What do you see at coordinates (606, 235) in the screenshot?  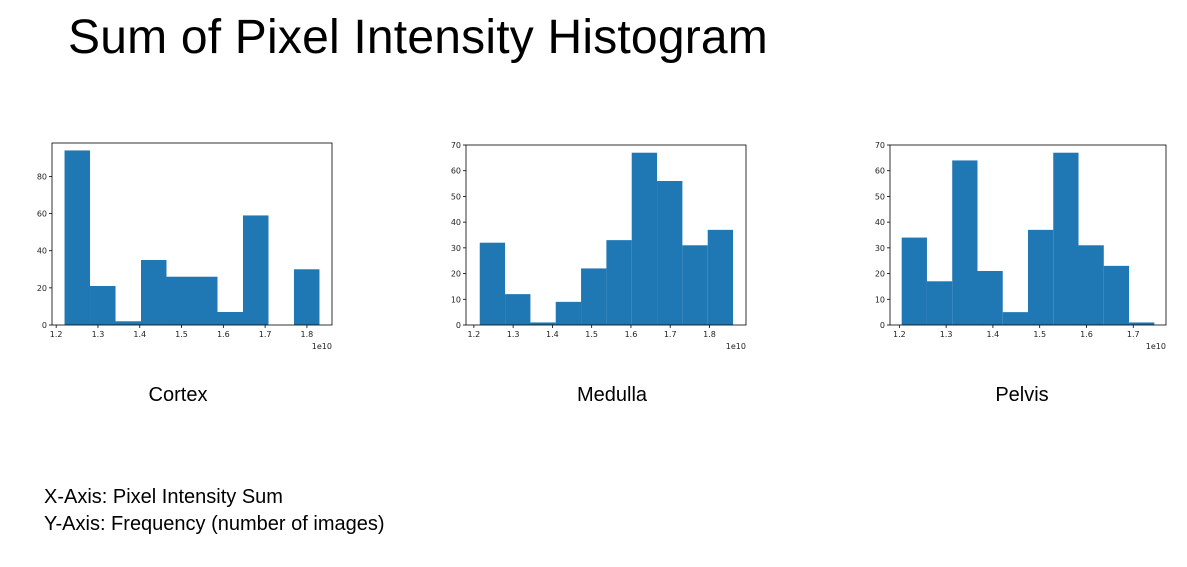 I see `medulla-plot-frame` at bounding box center [606, 235].